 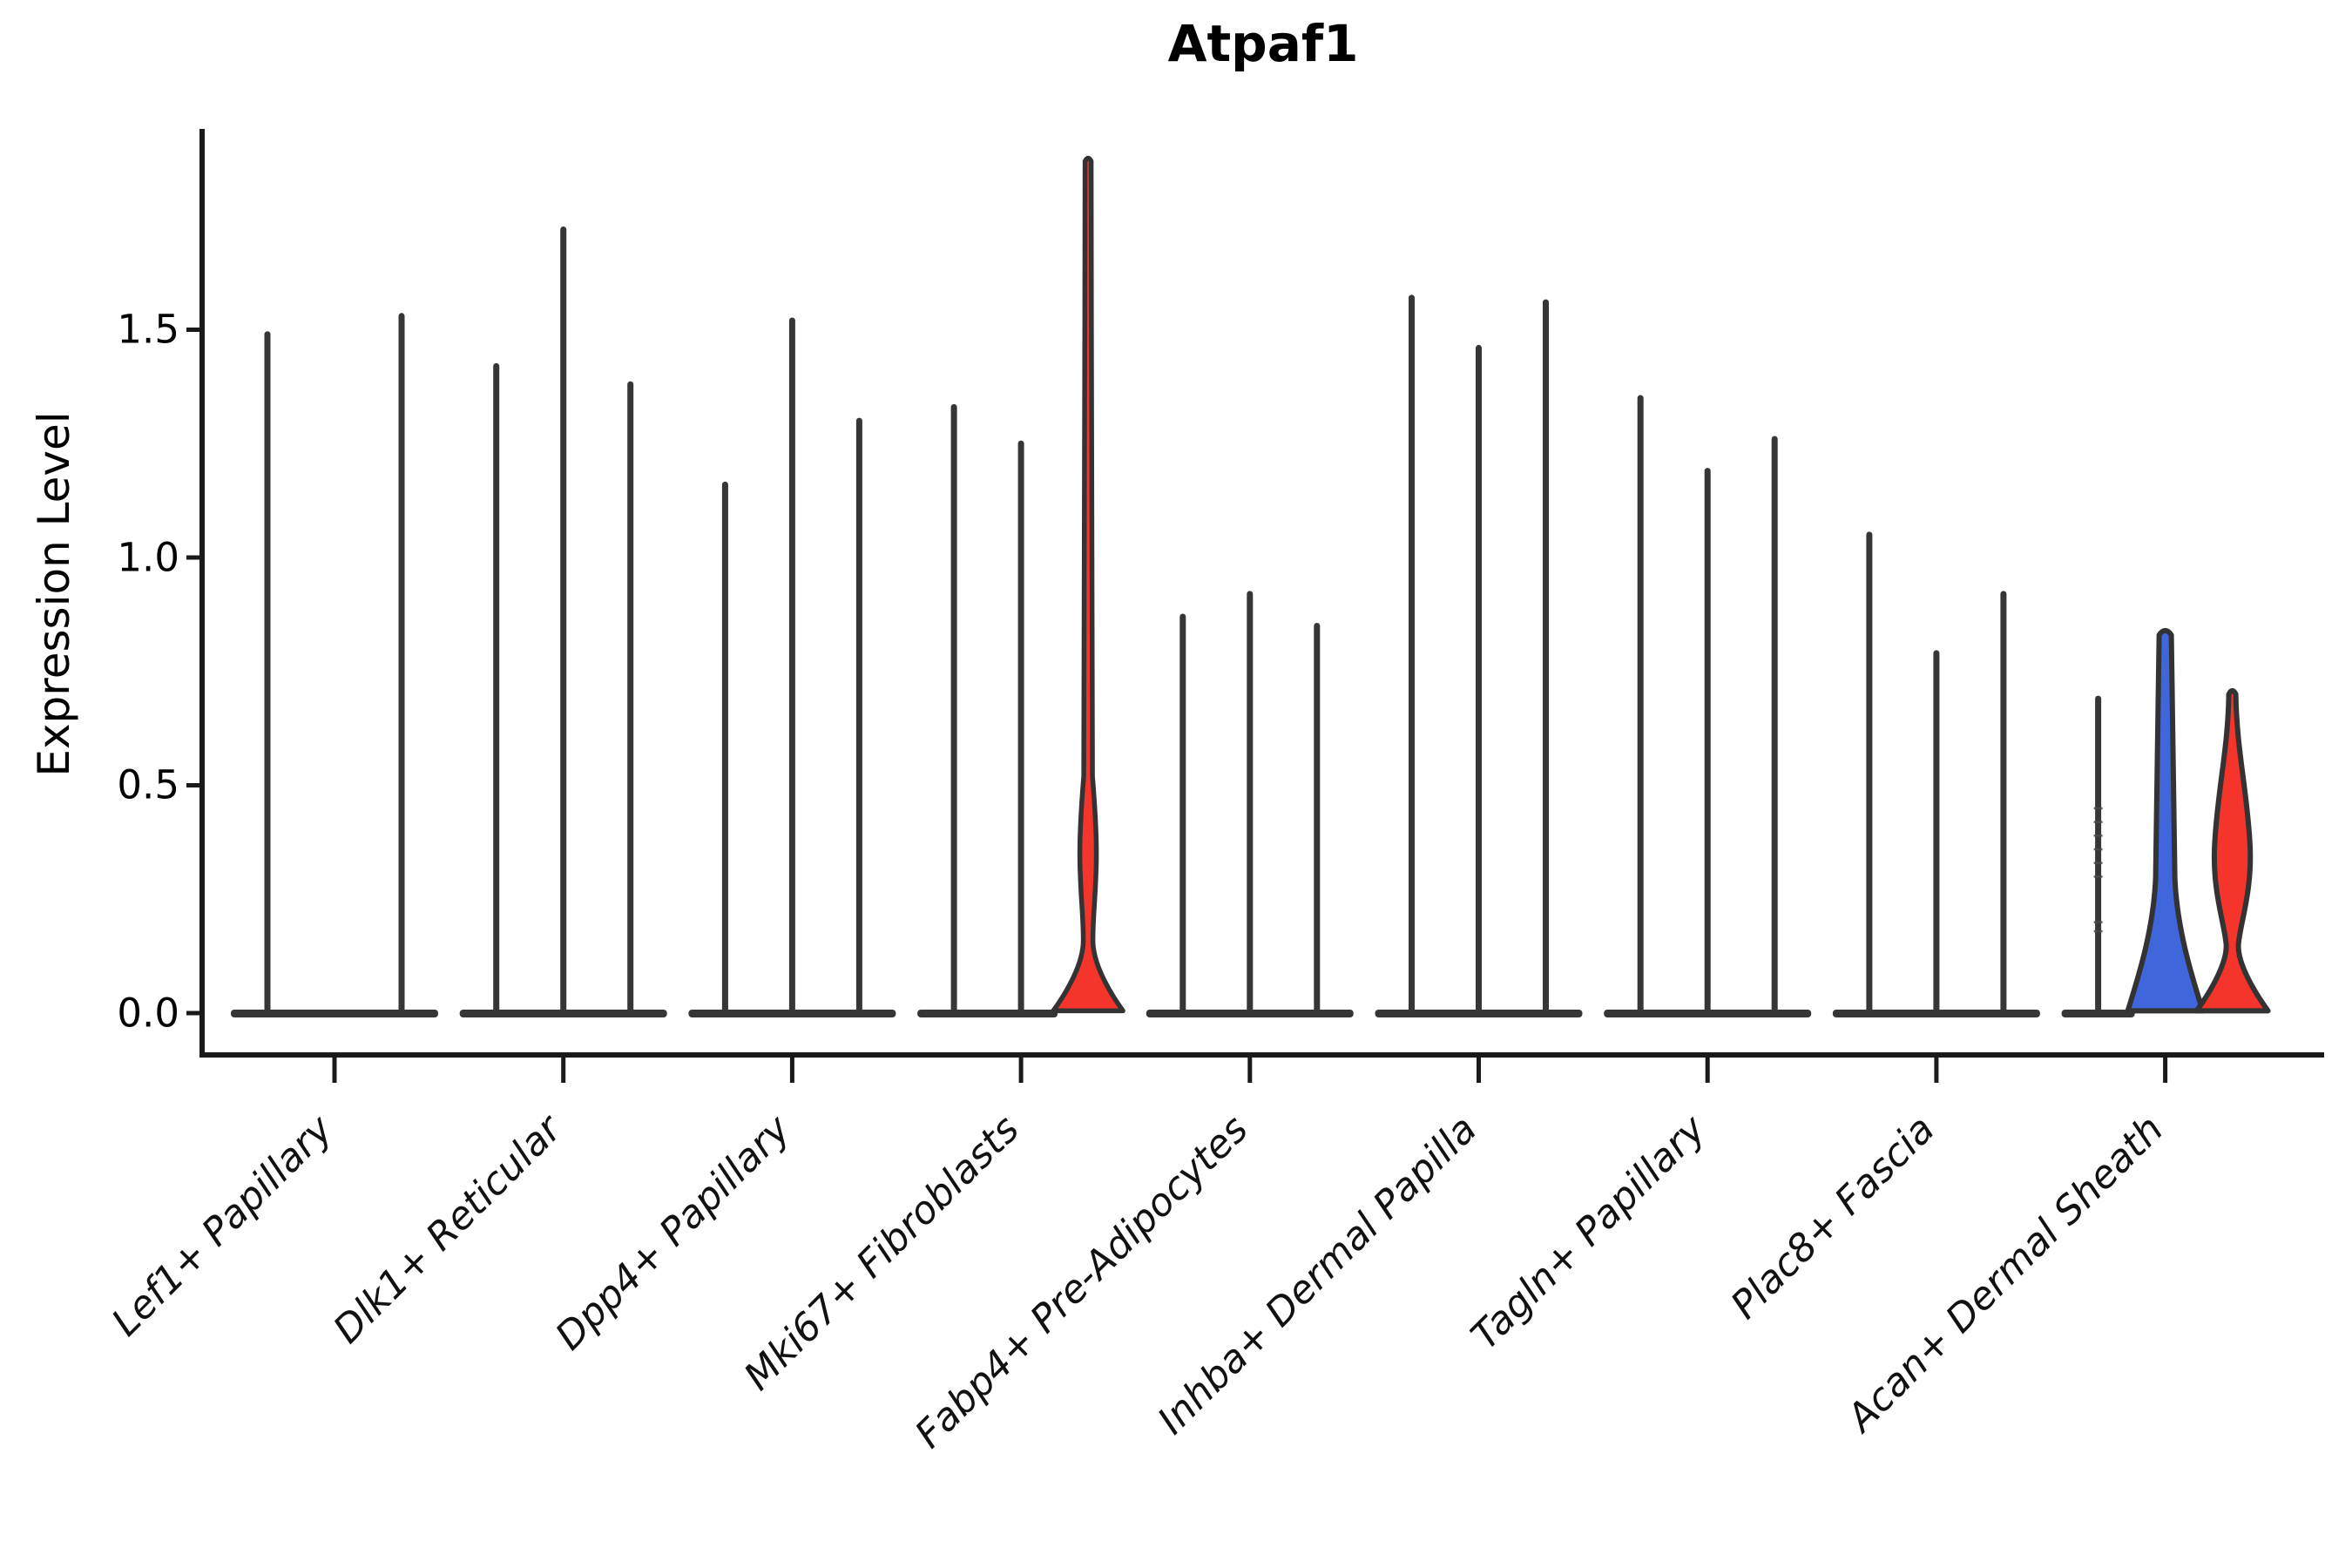 I want to click on x-category-label: Lef1+ Papillary, so click(x=223, y=1225).